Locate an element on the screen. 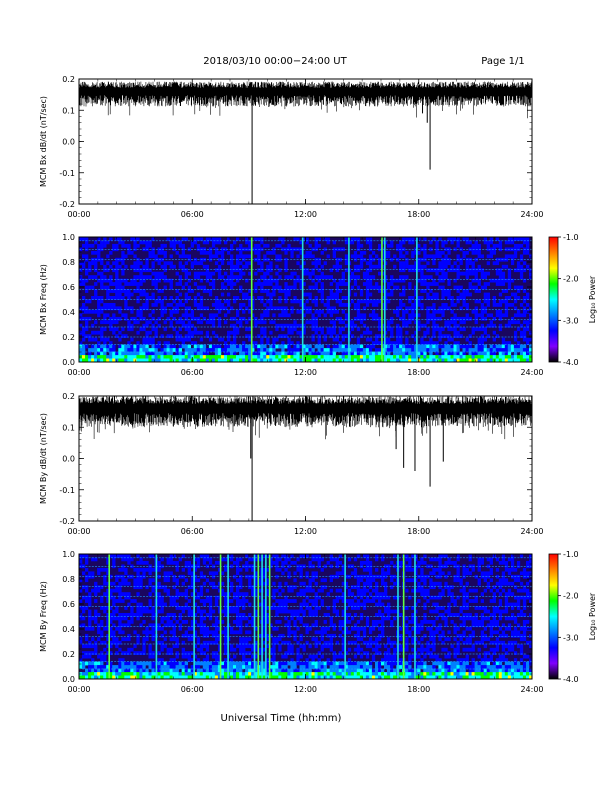 This screenshot has width=612, height=792. page-indicator: Page 1/1 is located at coordinates (502, 61).